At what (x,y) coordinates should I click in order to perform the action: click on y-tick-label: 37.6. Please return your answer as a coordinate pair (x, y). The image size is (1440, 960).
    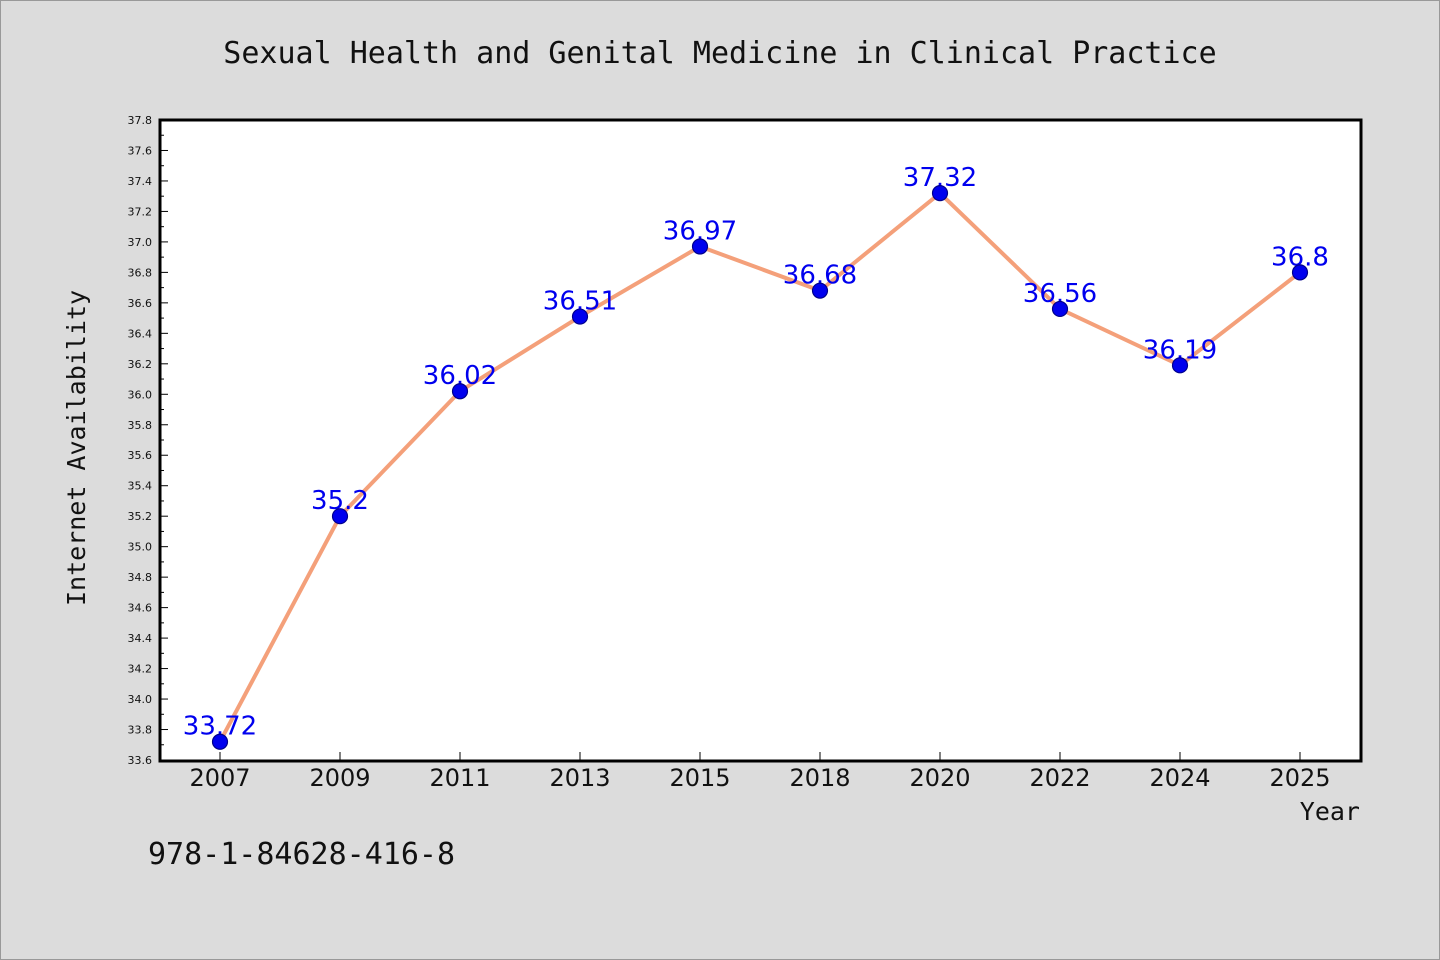
    Looking at the image, I should click on (140, 150).